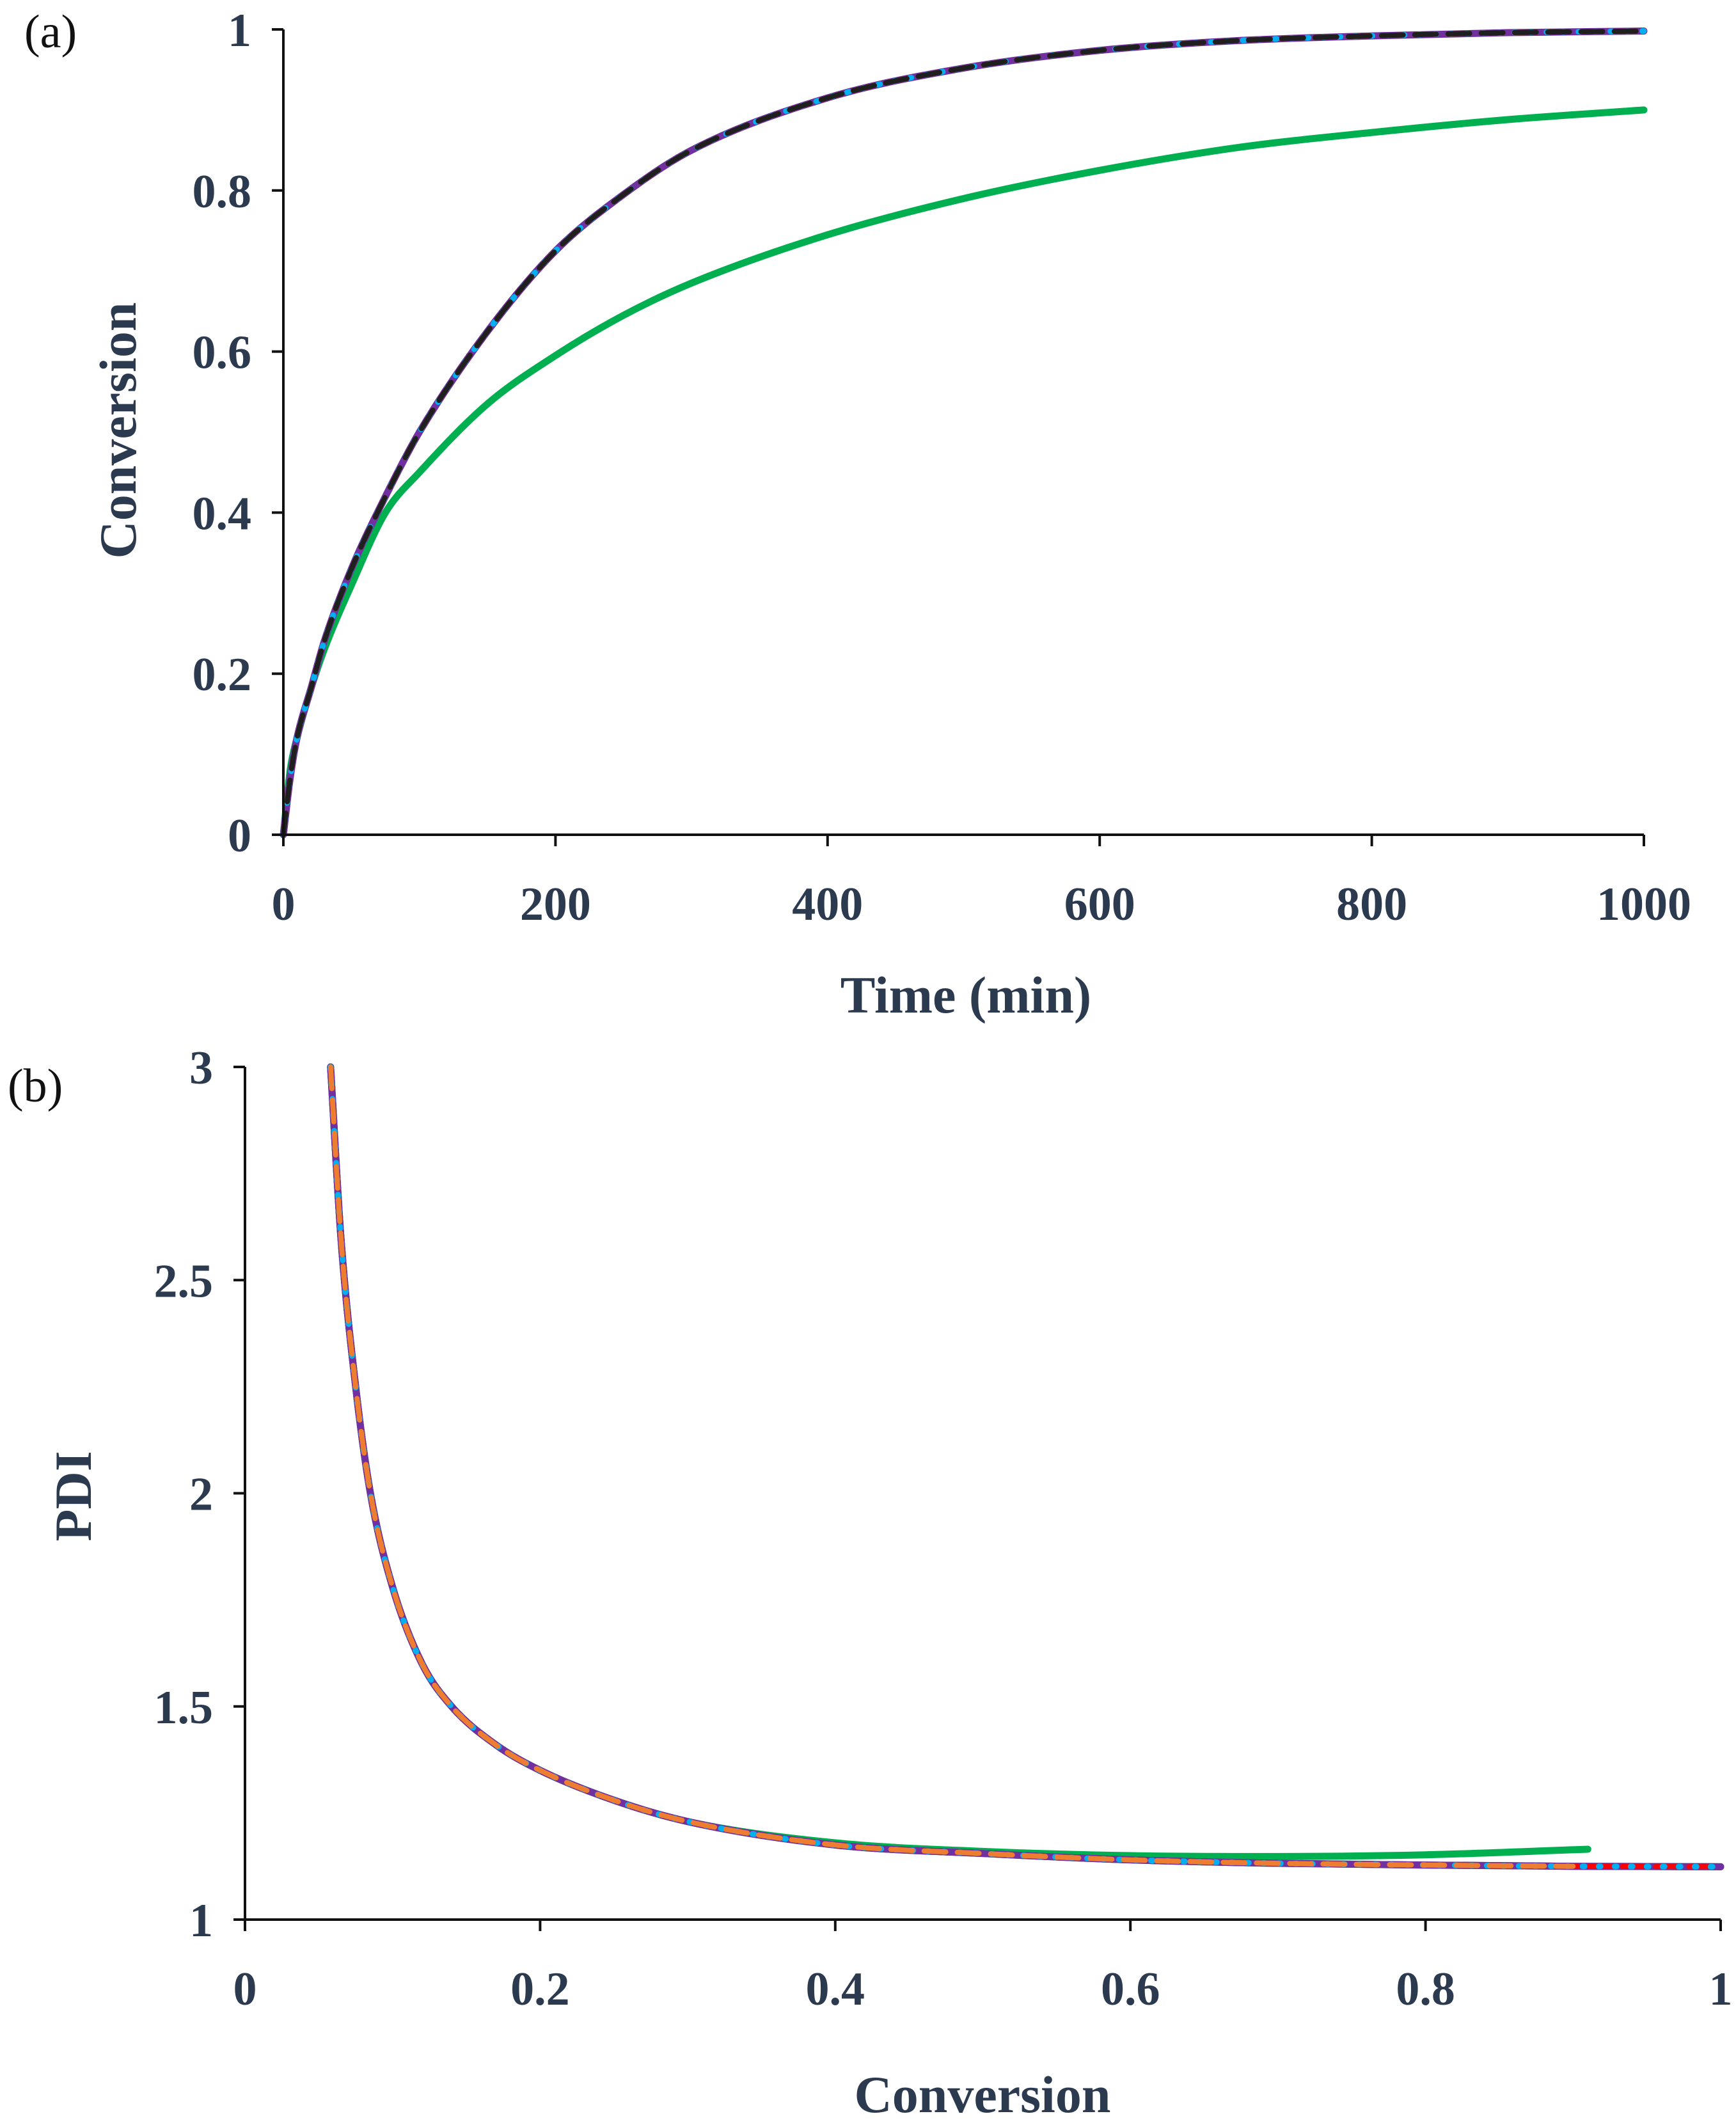 The image size is (1736, 2123). Describe the element at coordinates (1130, 1989) in the screenshot. I see `x-tick-label: 0.6` at that location.